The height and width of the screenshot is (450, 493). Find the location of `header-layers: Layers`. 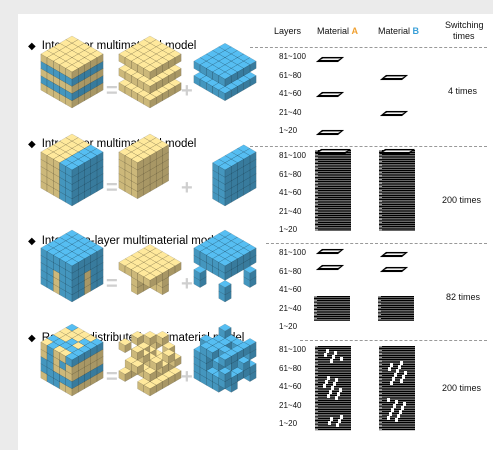

header-layers: Layers is located at coordinates (288, 31).